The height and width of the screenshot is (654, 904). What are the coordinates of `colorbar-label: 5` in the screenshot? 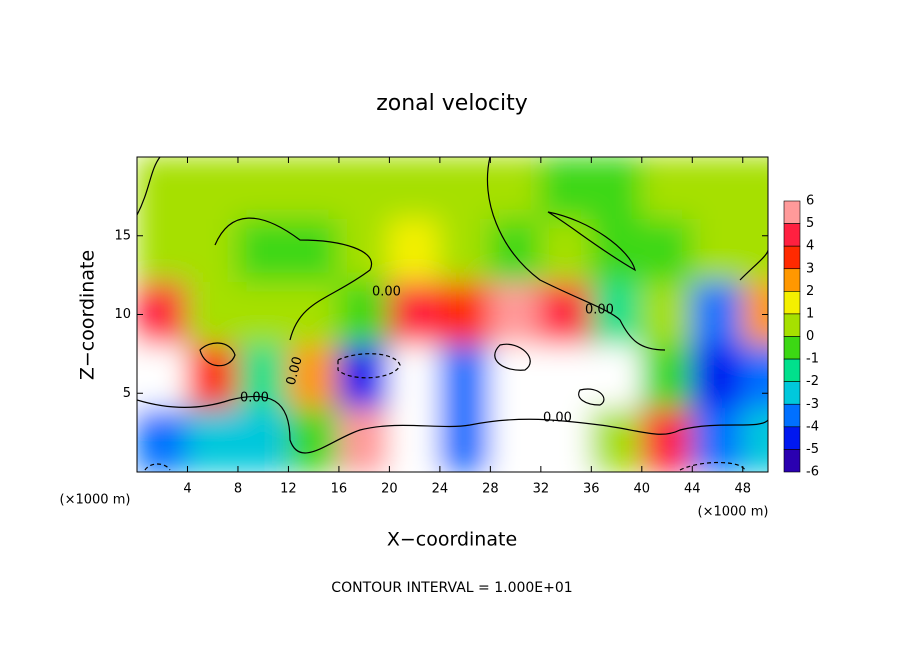 It's located at (810, 223).